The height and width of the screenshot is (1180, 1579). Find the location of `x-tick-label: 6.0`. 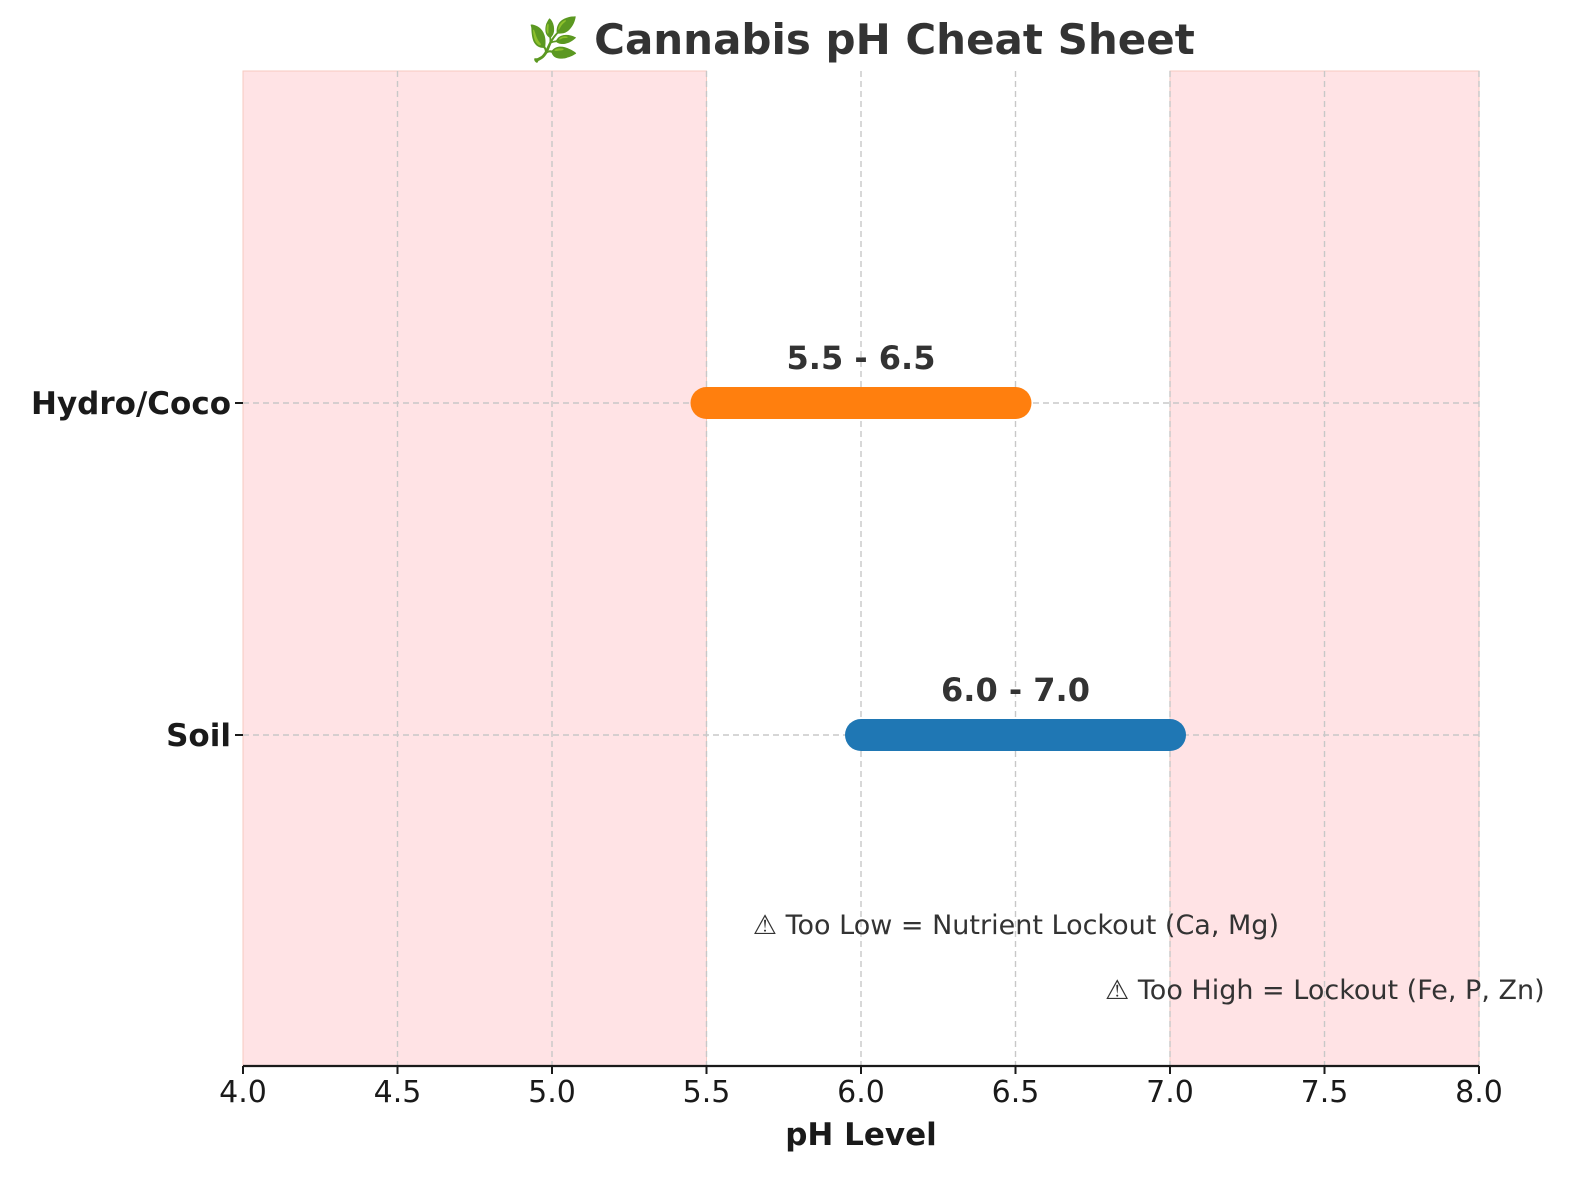

x-tick-label: 6.0 is located at coordinates (861, 1092).